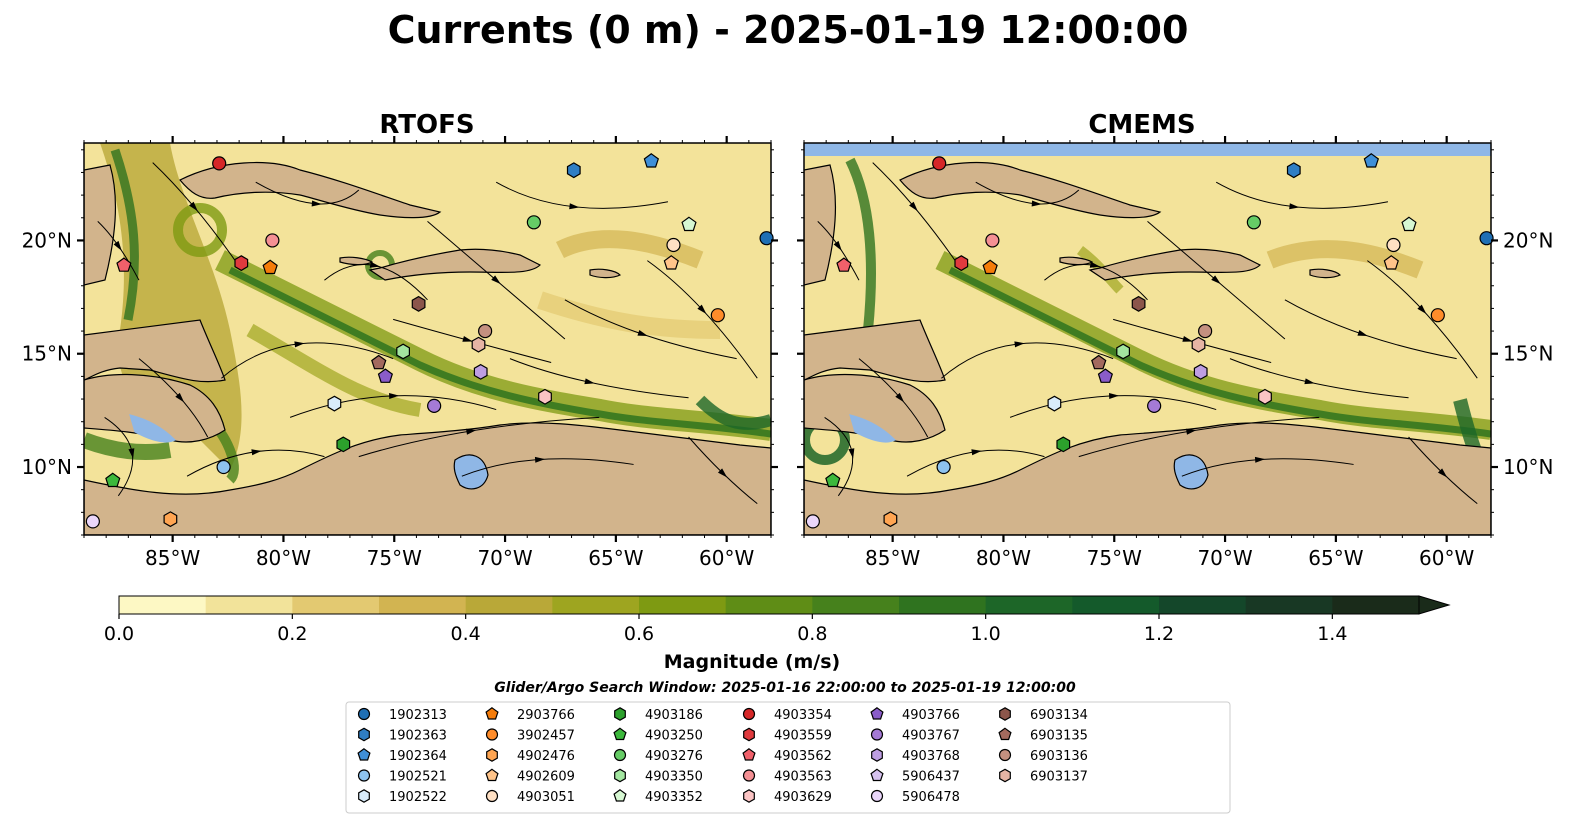 This screenshot has width=1577, height=827. I want to click on colorbar: 0.0 0.2 0.4 0.6 0.8 1.0 1.2 1.4, so click(777, 620).